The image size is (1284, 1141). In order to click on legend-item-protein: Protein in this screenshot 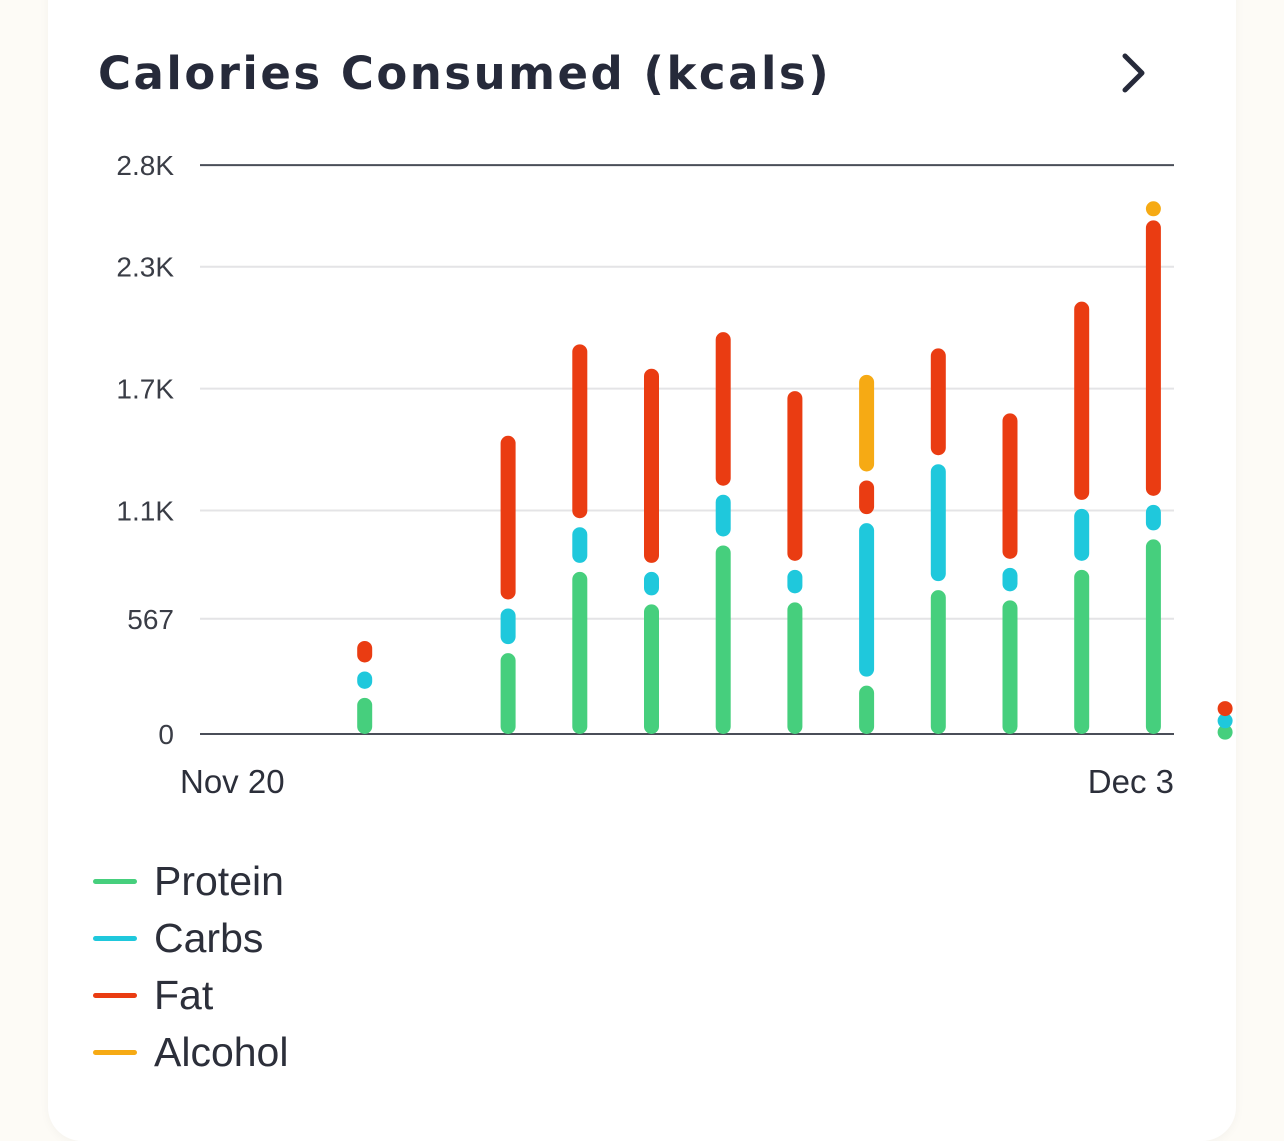, I will do `click(190, 881)`.